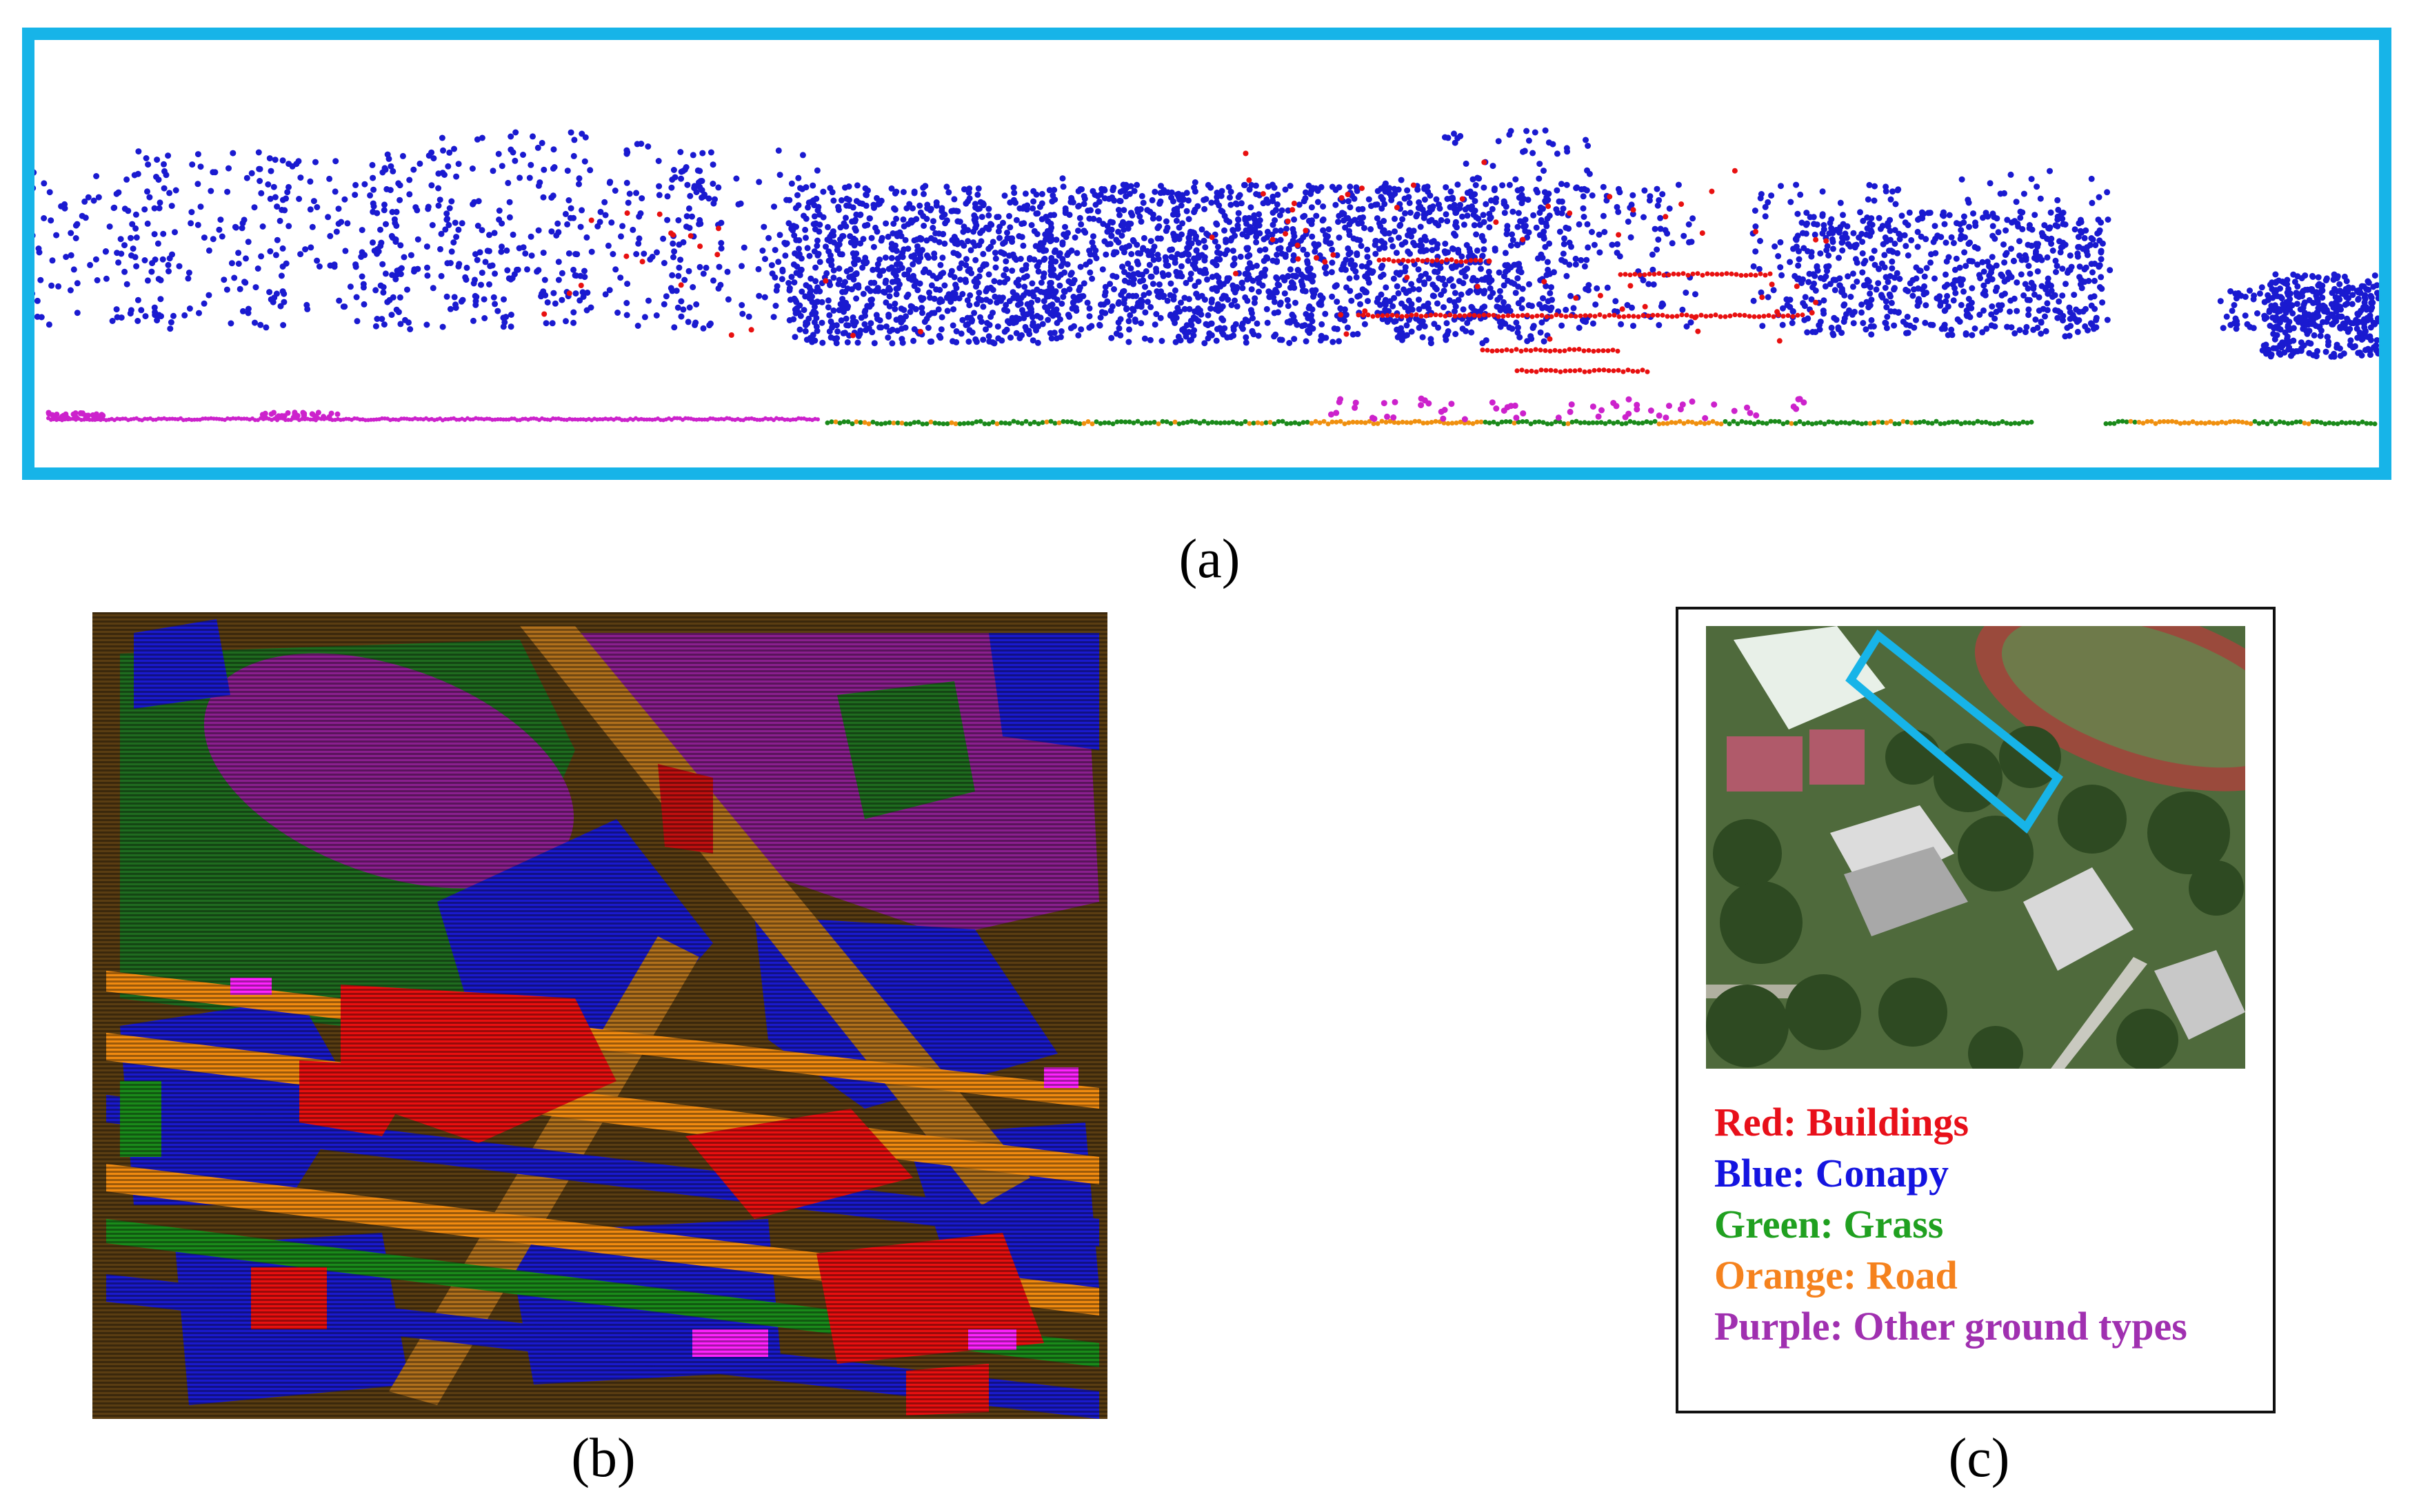  Describe the element at coordinates (603, 1458) in the screenshot. I see `caption-b: (b)` at that location.